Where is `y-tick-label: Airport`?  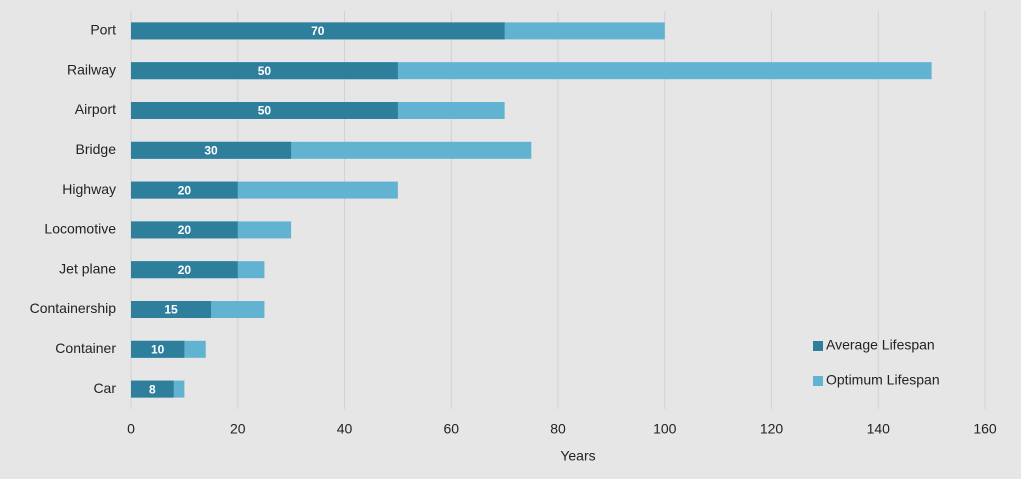 y-tick-label: Airport is located at coordinates (95, 109).